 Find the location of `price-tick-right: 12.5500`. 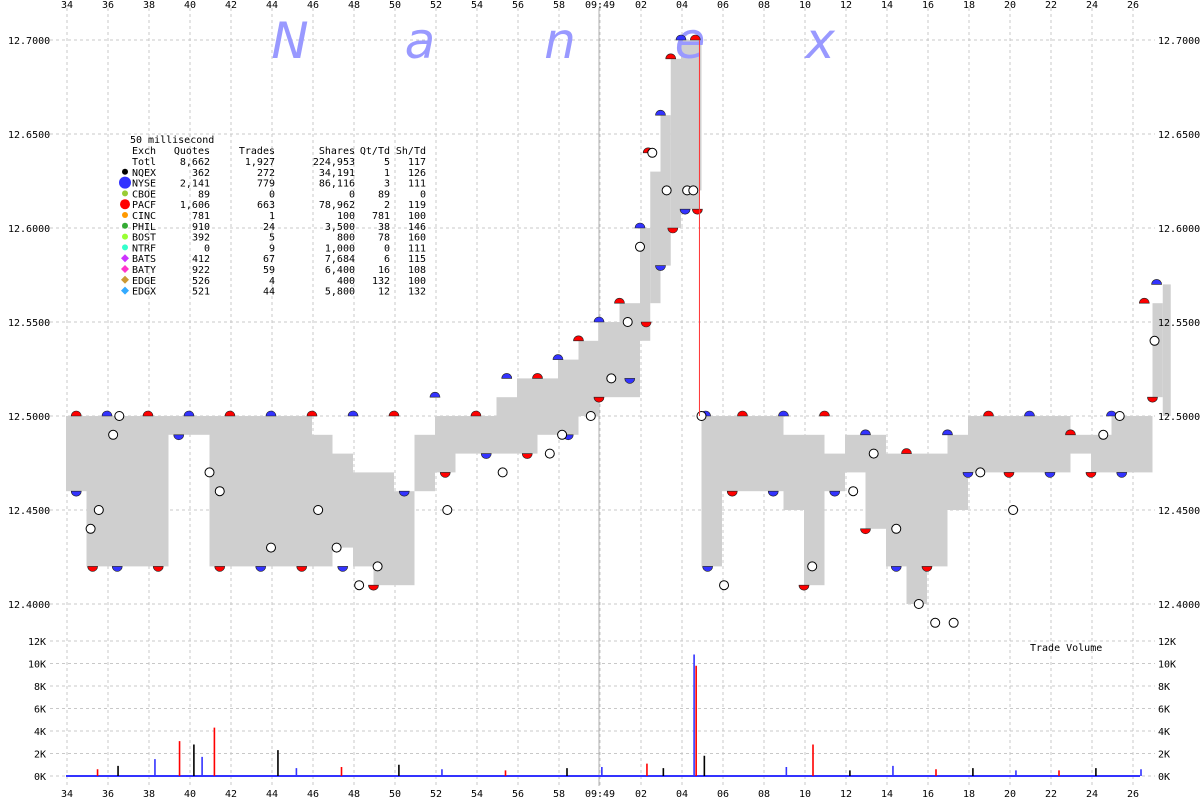

price-tick-right: 12.5500 is located at coordinates (1179, 323).